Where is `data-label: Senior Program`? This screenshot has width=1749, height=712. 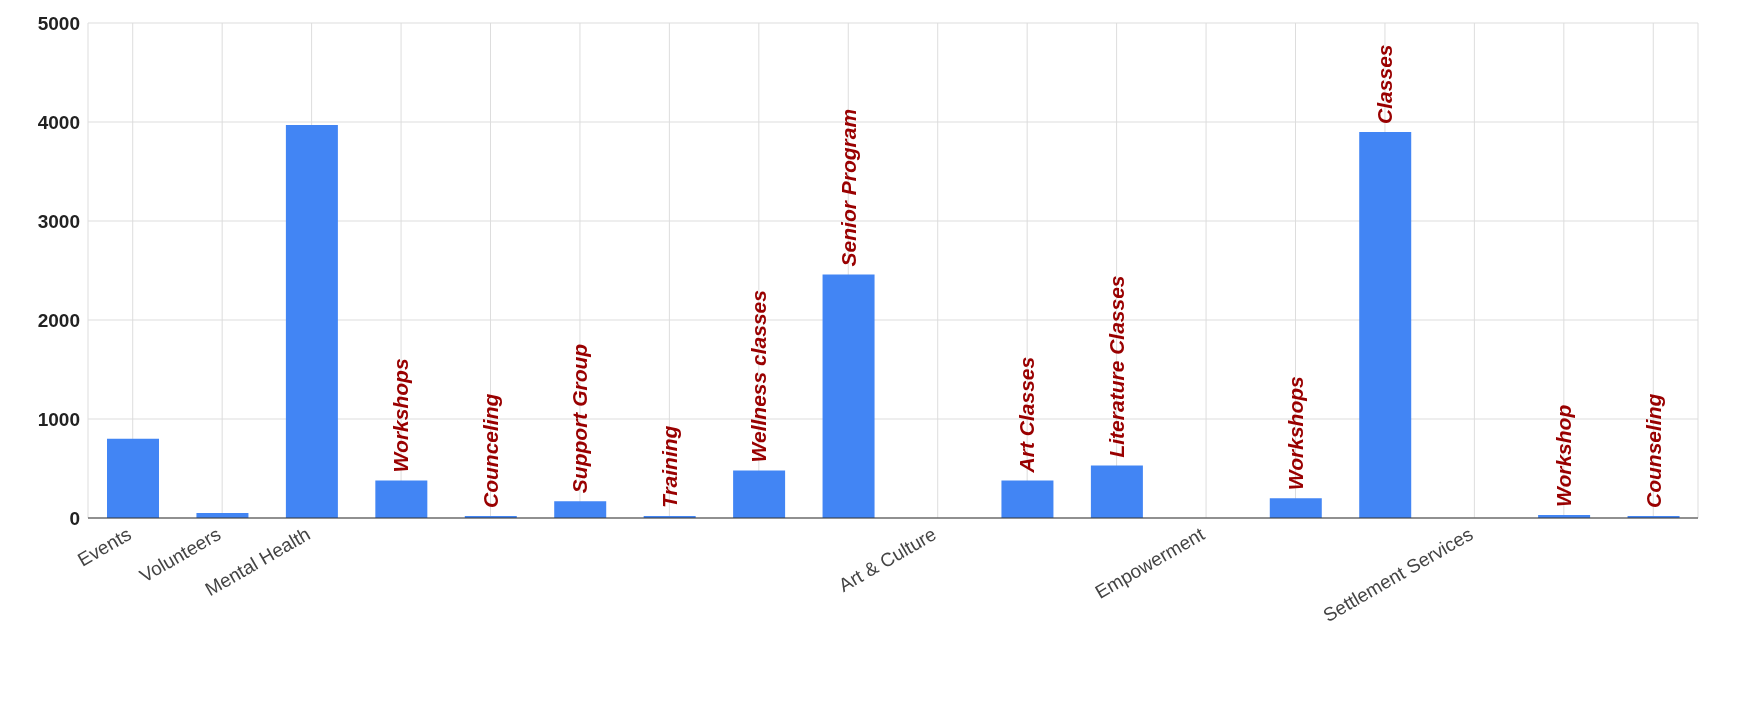 data-label: Senior Program is located at coordinates (848, 187).